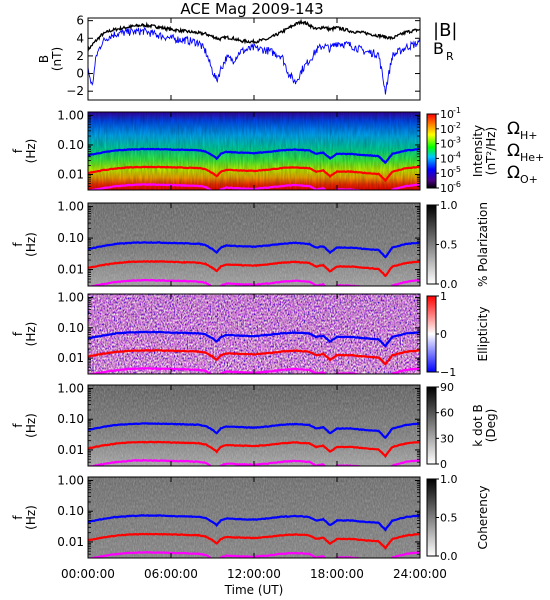 The width and height of the screenshot is (550, 600). I want to click on ion-legend-label: H+, so click(529, 135).